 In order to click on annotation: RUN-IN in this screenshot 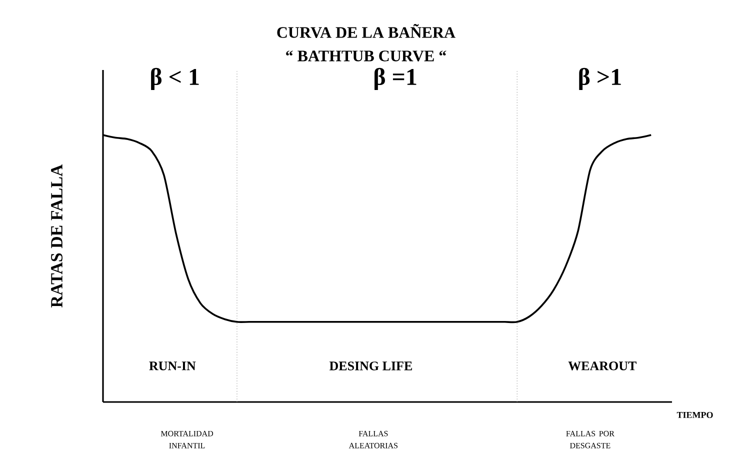, I will do `click(172, 366)`.